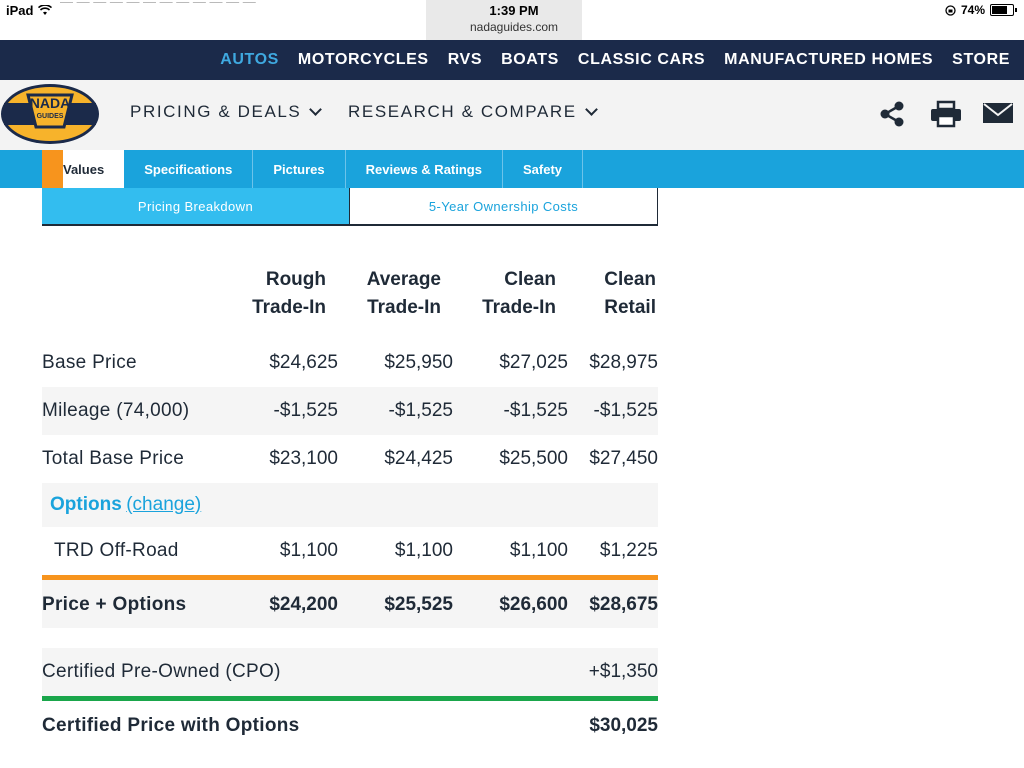 The height and width of the screenshot is (768, 1024). Describe the element at coordinates (350, 577) in the screenshot. I see `orange-divider` at that location.